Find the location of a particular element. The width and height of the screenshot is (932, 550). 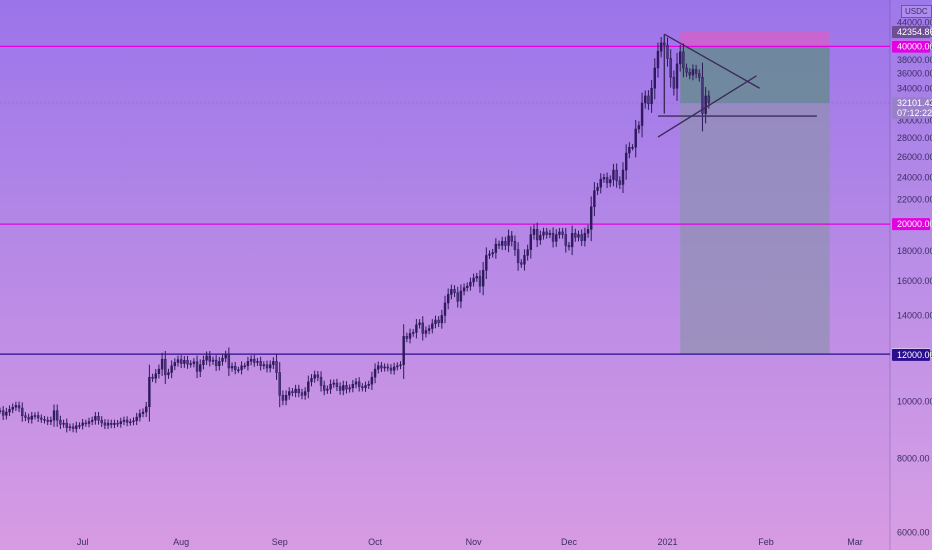

position-profit-zone is located at coordinates (755, 74).